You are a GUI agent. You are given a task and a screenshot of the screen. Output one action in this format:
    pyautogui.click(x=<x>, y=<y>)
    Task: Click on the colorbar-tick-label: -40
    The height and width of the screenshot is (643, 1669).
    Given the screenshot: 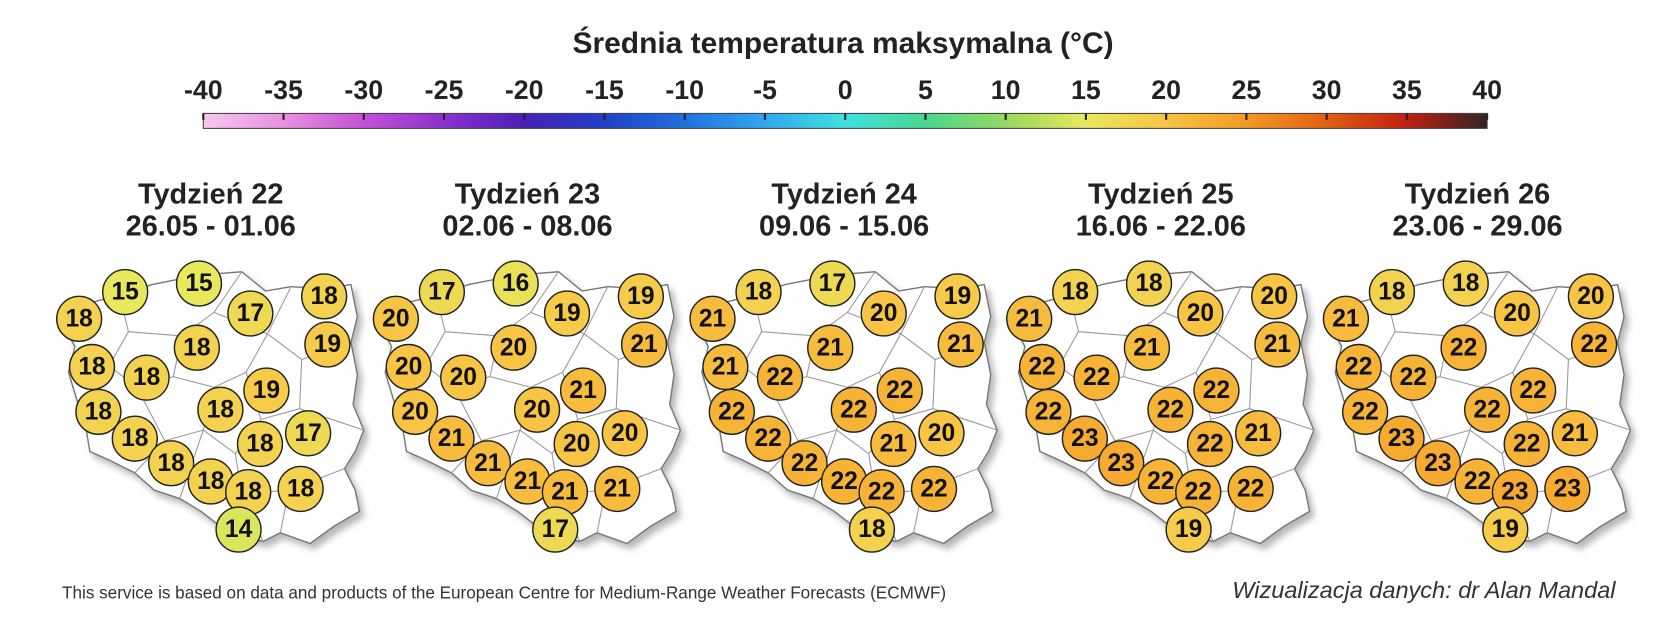 What is the action you would take?
    pyautogui.click(x=203, y=90)
    